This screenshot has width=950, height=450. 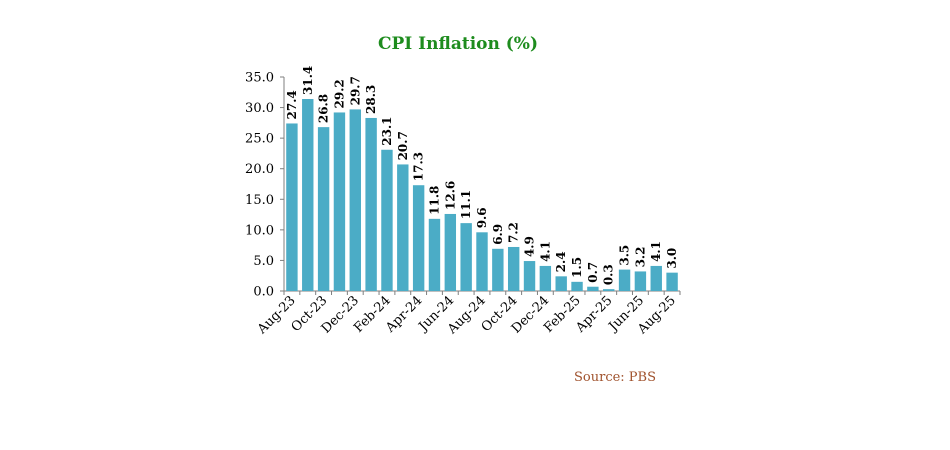 I want to click on bar-data-label: 27.4, so click(x=292, y=104).